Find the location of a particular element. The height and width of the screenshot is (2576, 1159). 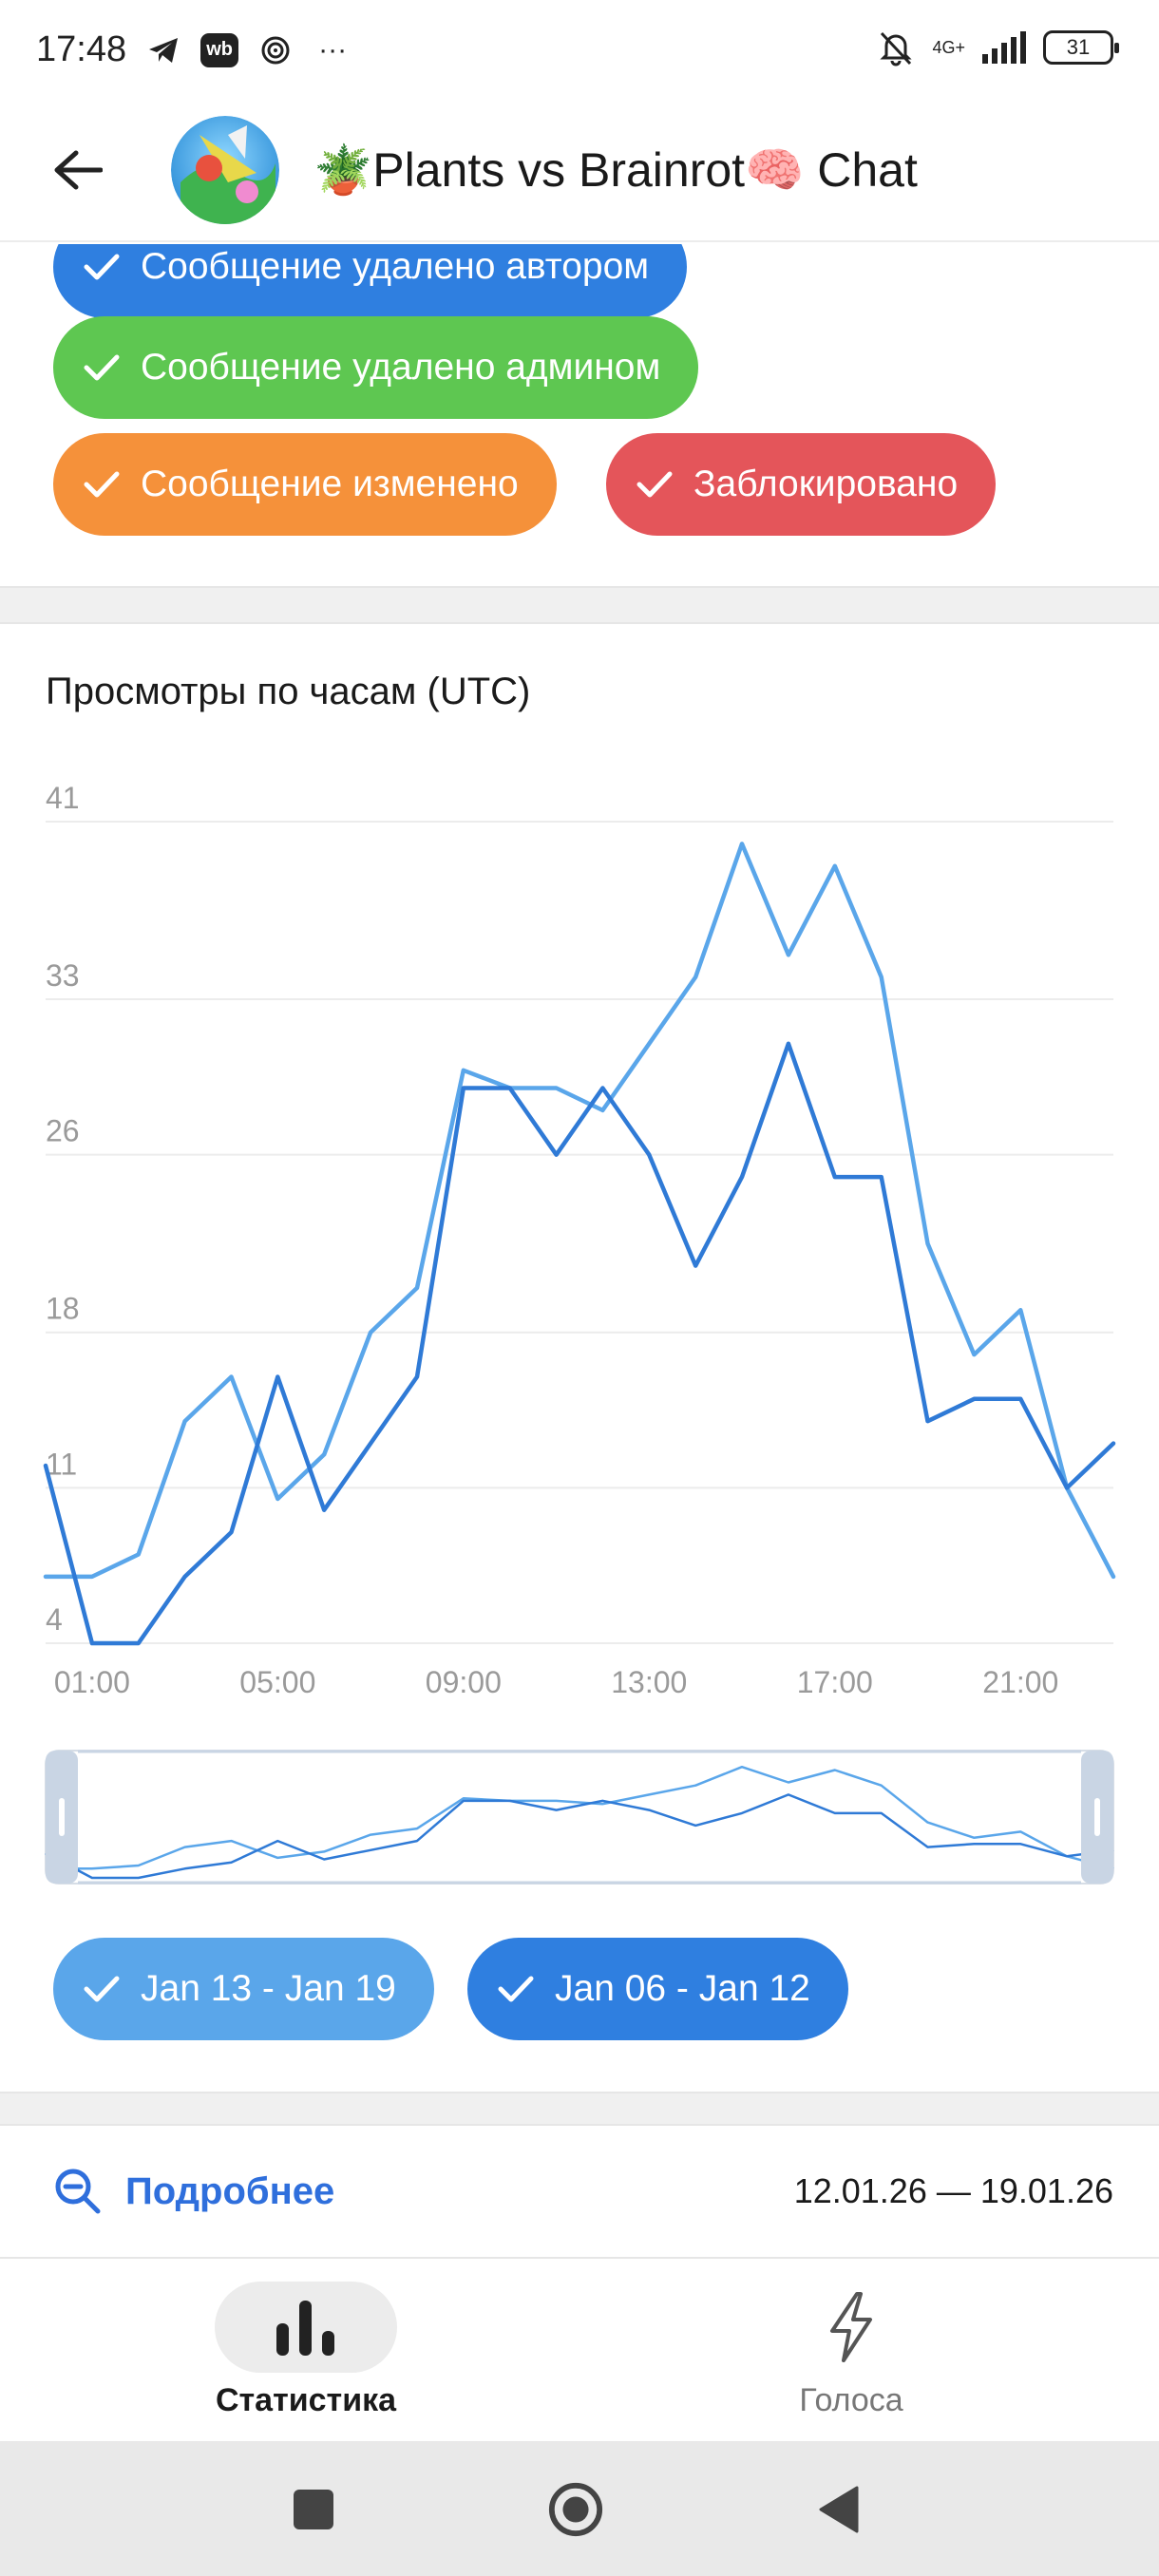

chip-label: Сообщение удалено админом is located at coordinates (401, 367).